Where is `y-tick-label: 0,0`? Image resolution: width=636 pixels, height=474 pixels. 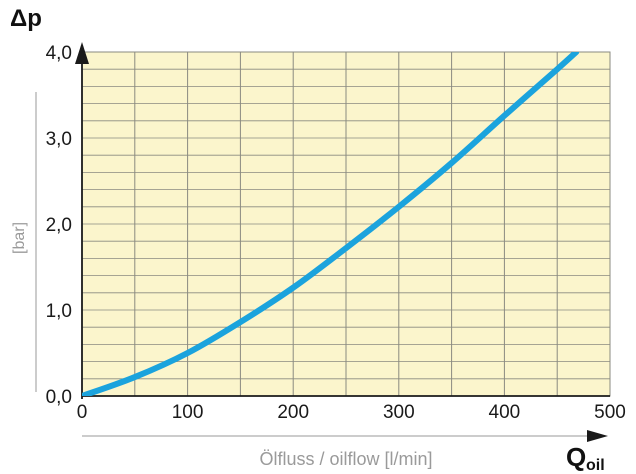
y-tick-label: 0,0 is located at coordinates (59, 397).